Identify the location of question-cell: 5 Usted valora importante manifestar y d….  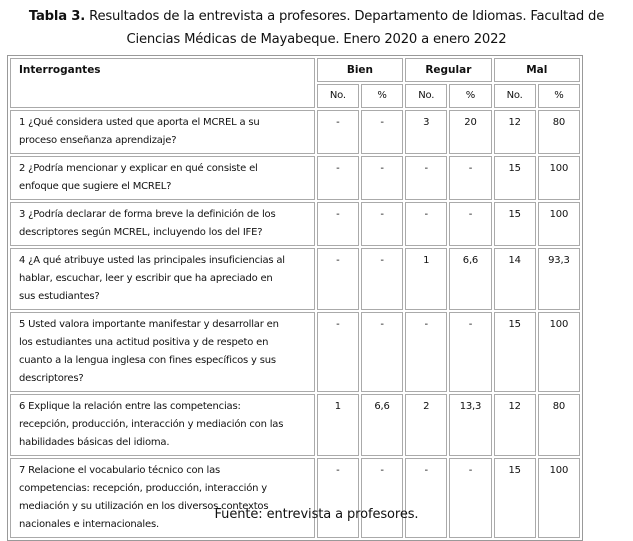
(162, 352).